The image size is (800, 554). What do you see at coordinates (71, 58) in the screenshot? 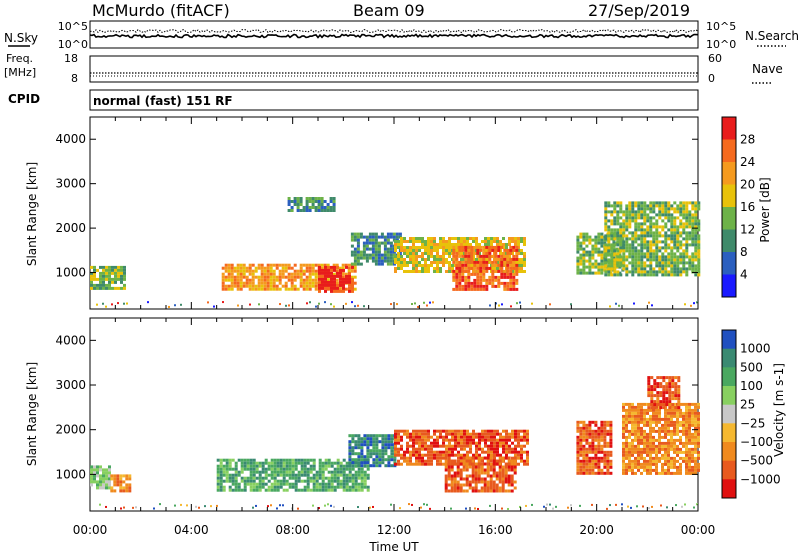
I see `freq-tick-high: 18` at bounding box center [71, 58].